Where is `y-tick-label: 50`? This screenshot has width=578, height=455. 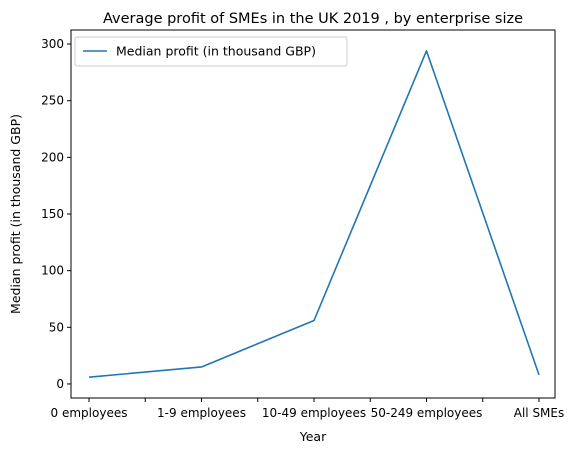 y-tick-label: 50 is located at coordinates (56, 327).